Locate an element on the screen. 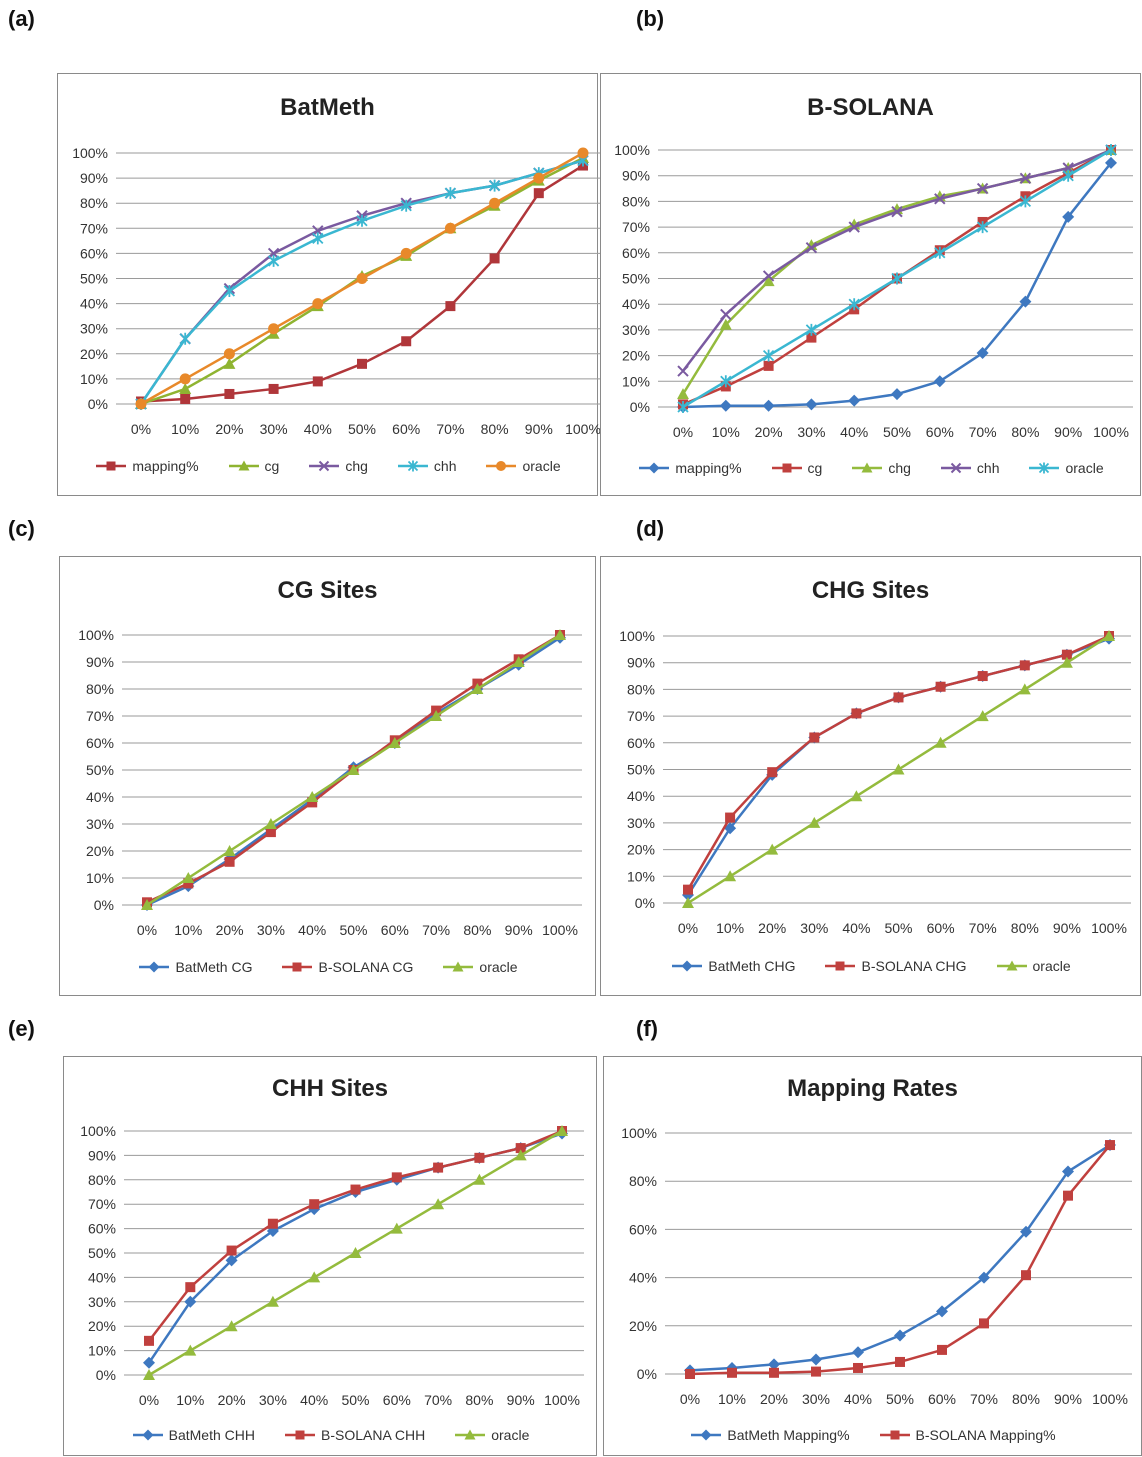  x-tick-label: 100% is located at coordinates (1110, 1399).